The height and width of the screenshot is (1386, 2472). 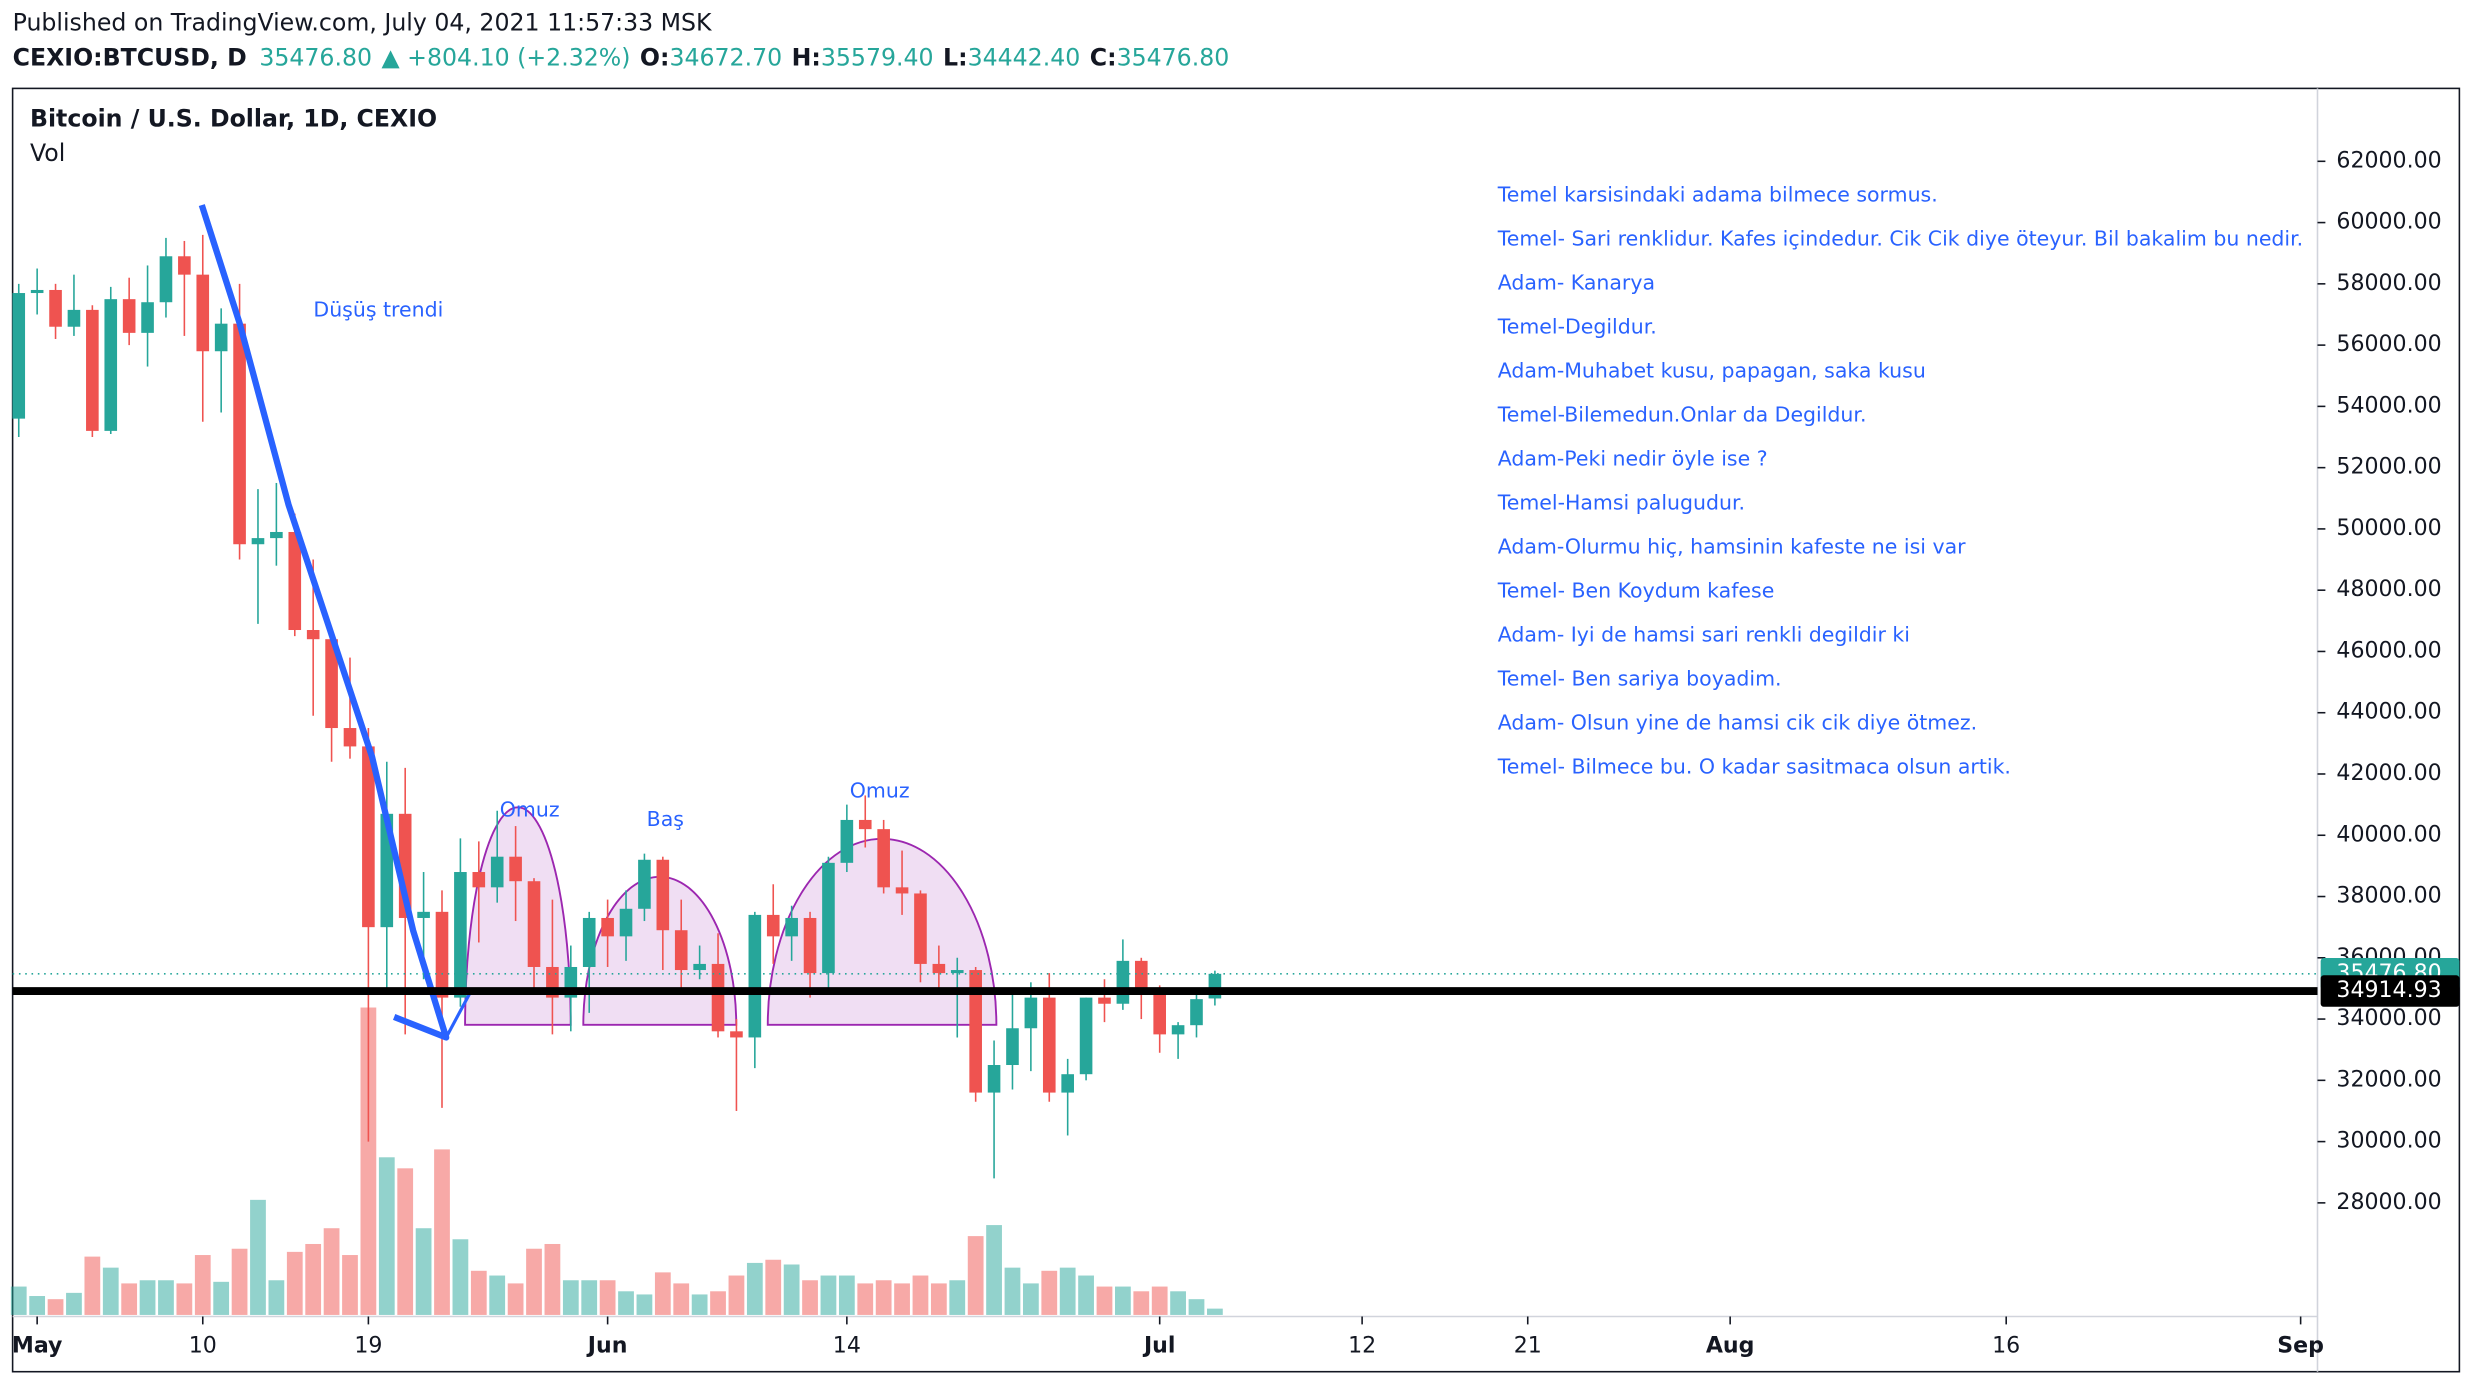 I want to click on ohlc-value: 35476.80, so click(x=1173, y=57).